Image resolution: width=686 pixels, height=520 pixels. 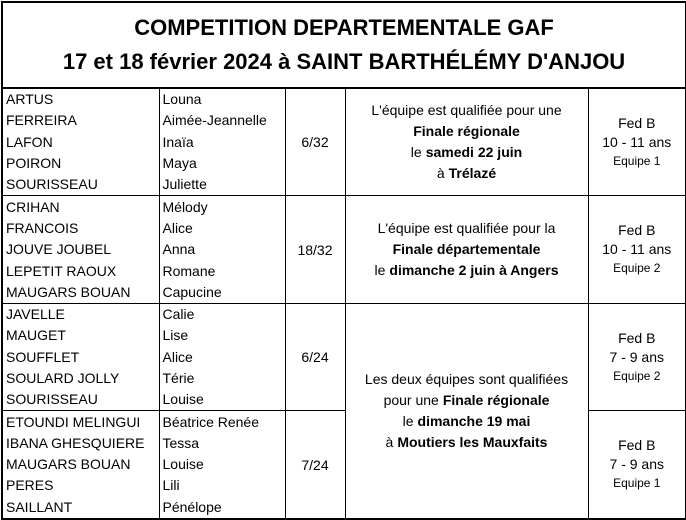 What do you see at coordinates (81, 121) in the screenshot?
I see `last-name: FERREIRA` at bounding box center [81, 121].